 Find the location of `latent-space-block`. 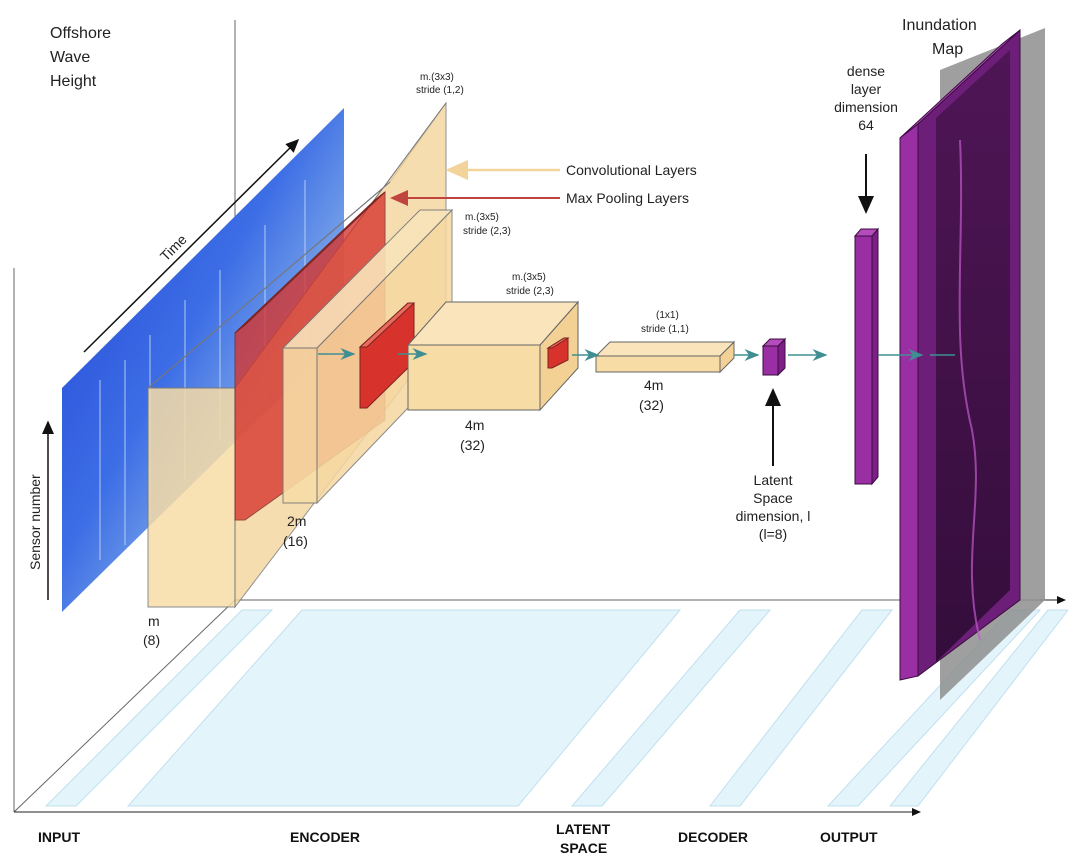

latent-space-block is located at coordinates (774, 357).